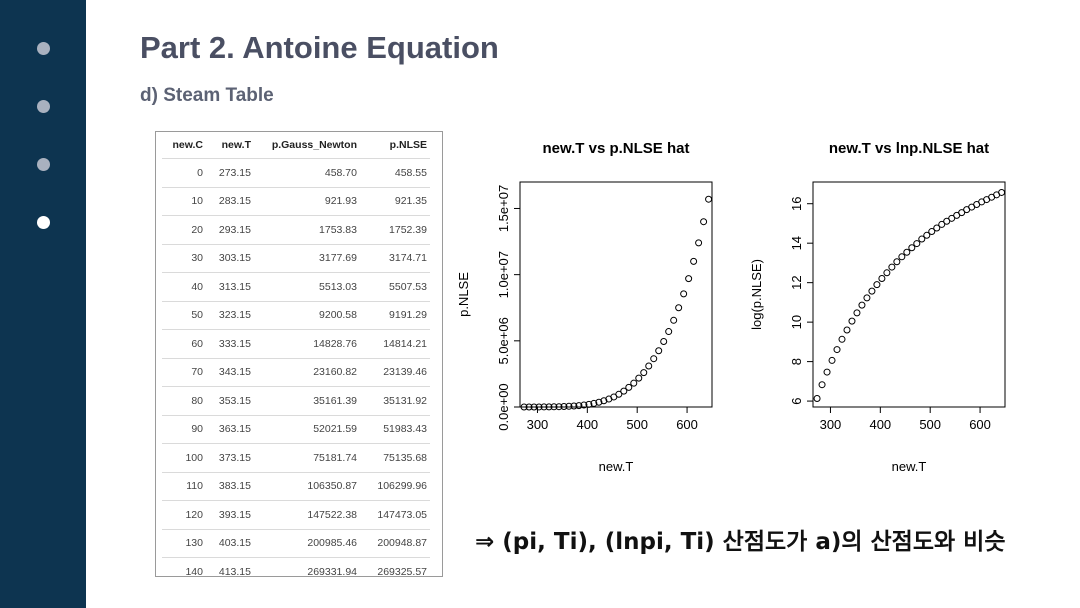  I want to click on column-header-p-nlse: p.NLSE, so click(408, 145).